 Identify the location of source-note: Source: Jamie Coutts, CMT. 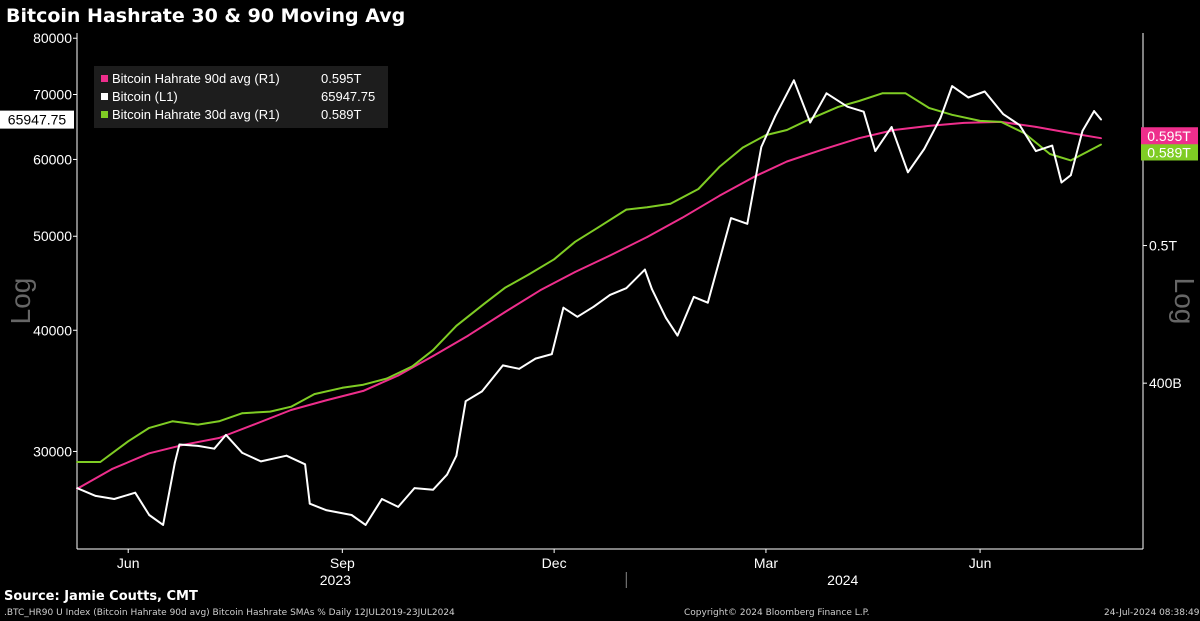
(101, 596).